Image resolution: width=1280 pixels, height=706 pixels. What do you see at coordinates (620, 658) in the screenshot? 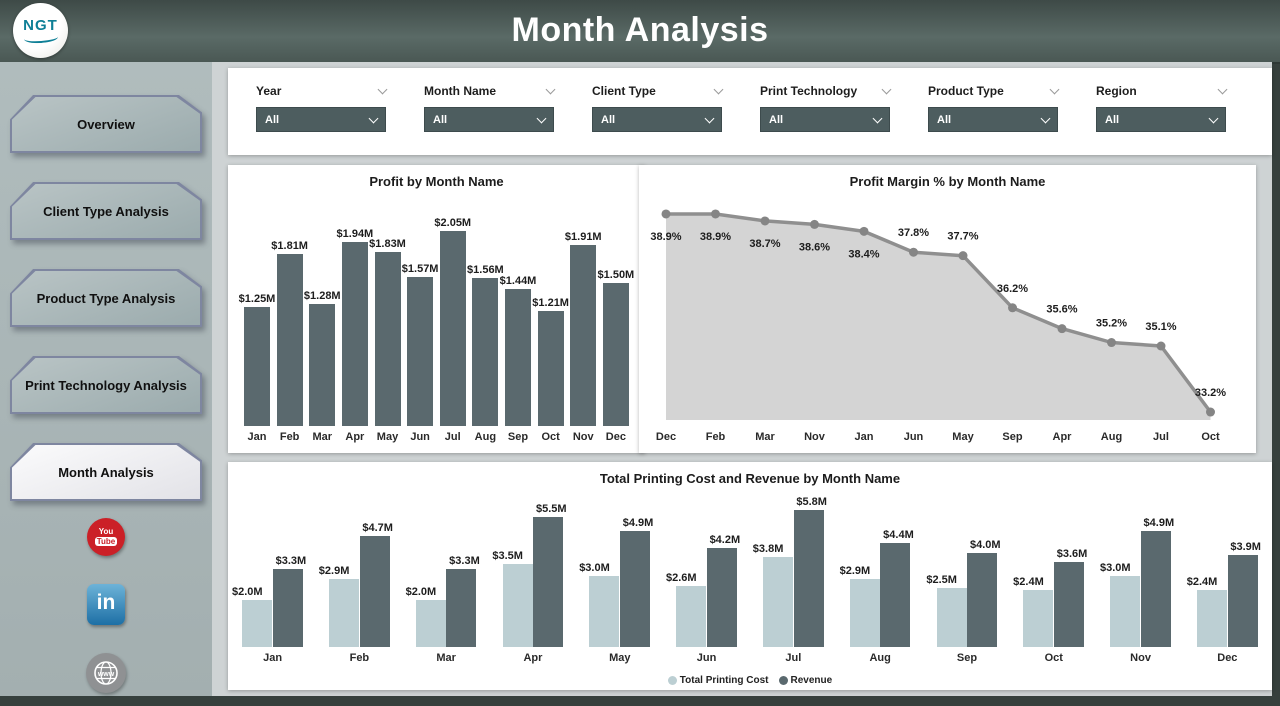
I see `x-axis-label: May` at bounding box center [620, 658].